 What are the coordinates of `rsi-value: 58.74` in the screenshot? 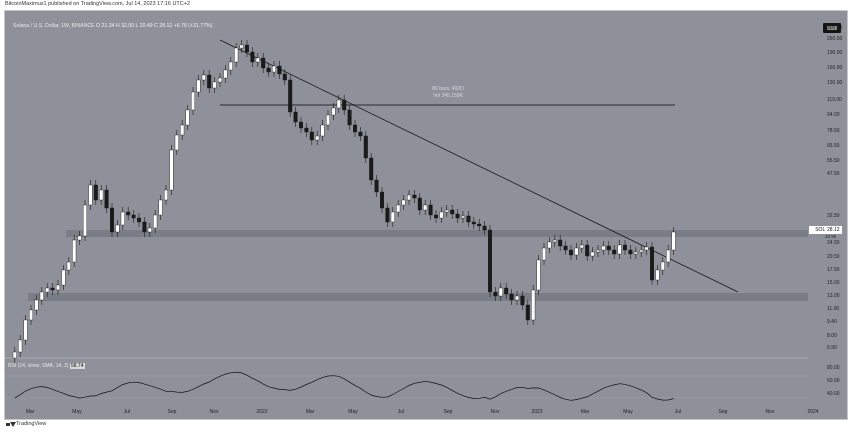 It's located at (77, 366).